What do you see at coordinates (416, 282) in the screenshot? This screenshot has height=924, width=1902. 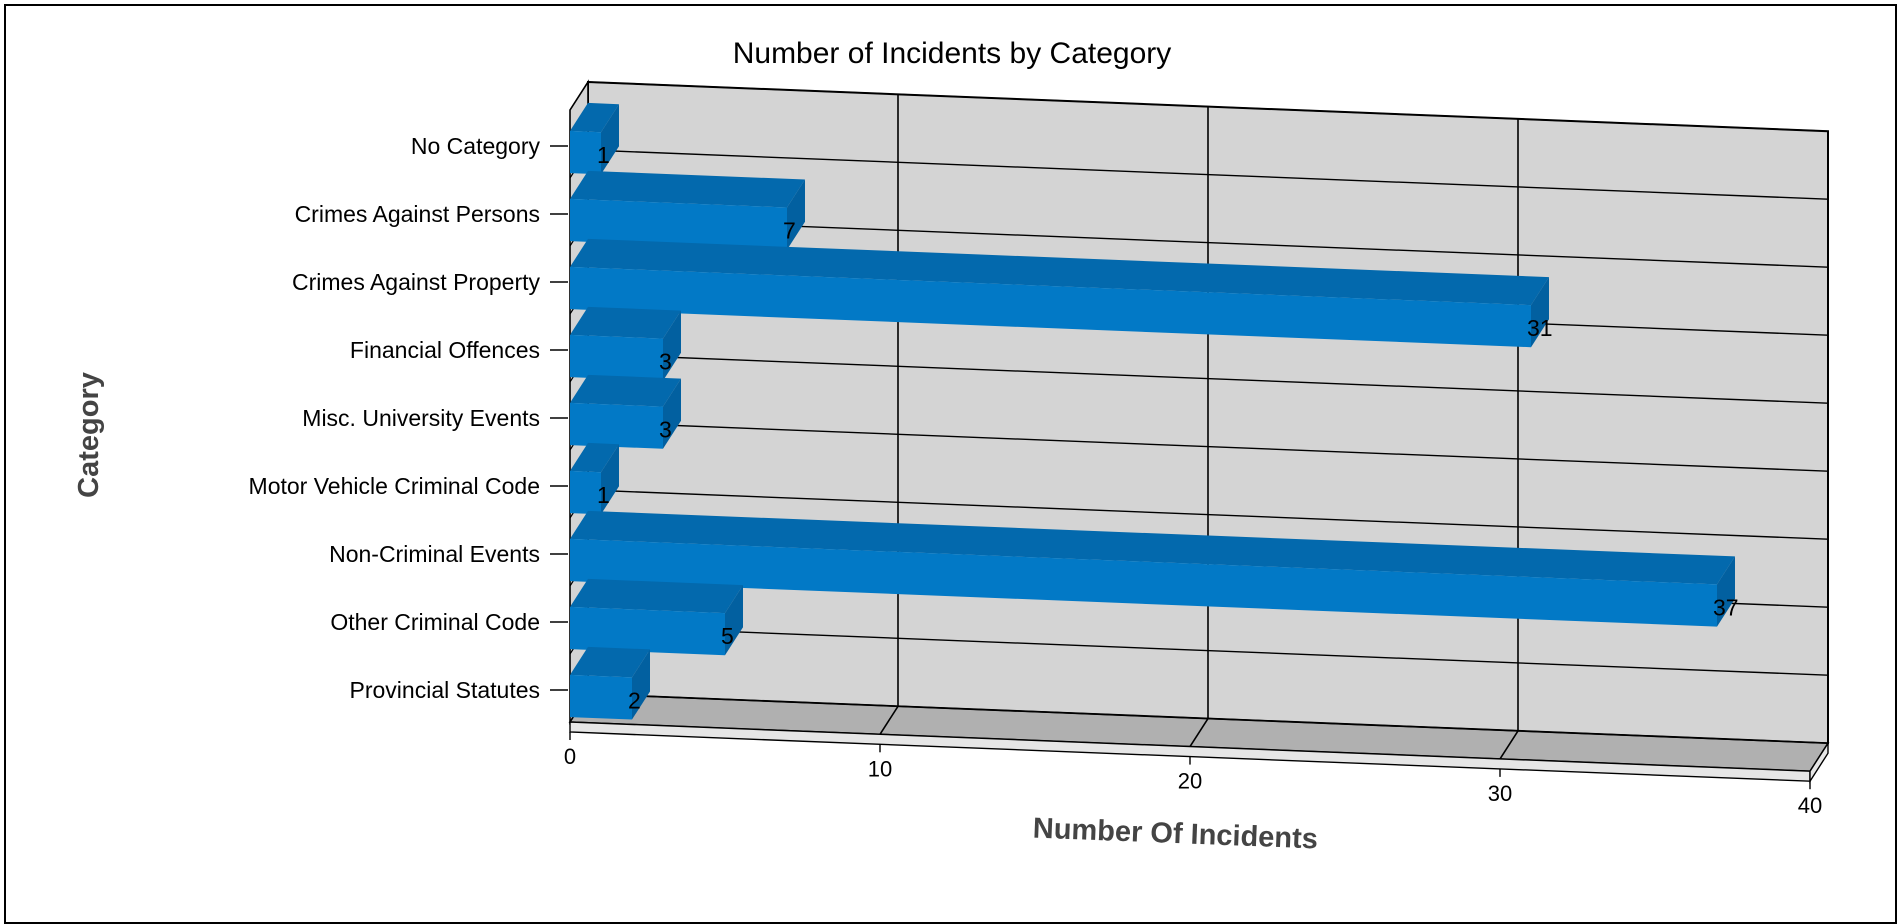 I see `category-label: Crimes Against Property` at bounding box center [416, 282].